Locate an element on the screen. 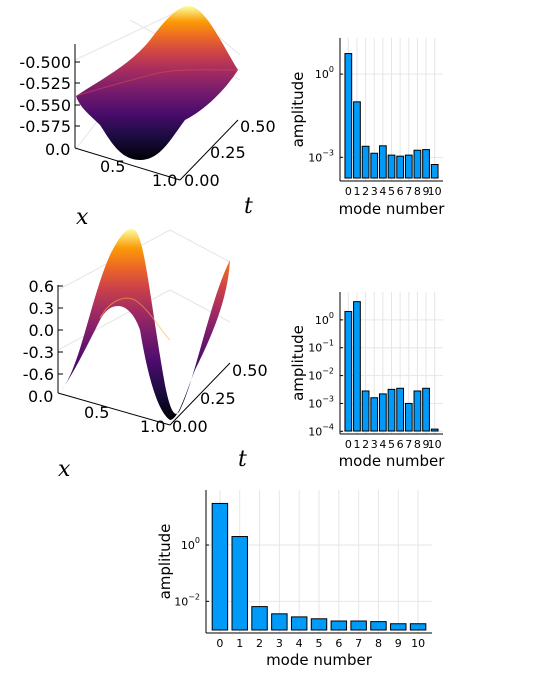 This screenshot has width=559, height=673. bar-chart-1: 100 10−3 0 1 2 3 4 5 6 7 8 910 mode number amplitude is located at coordinates (367, 128).